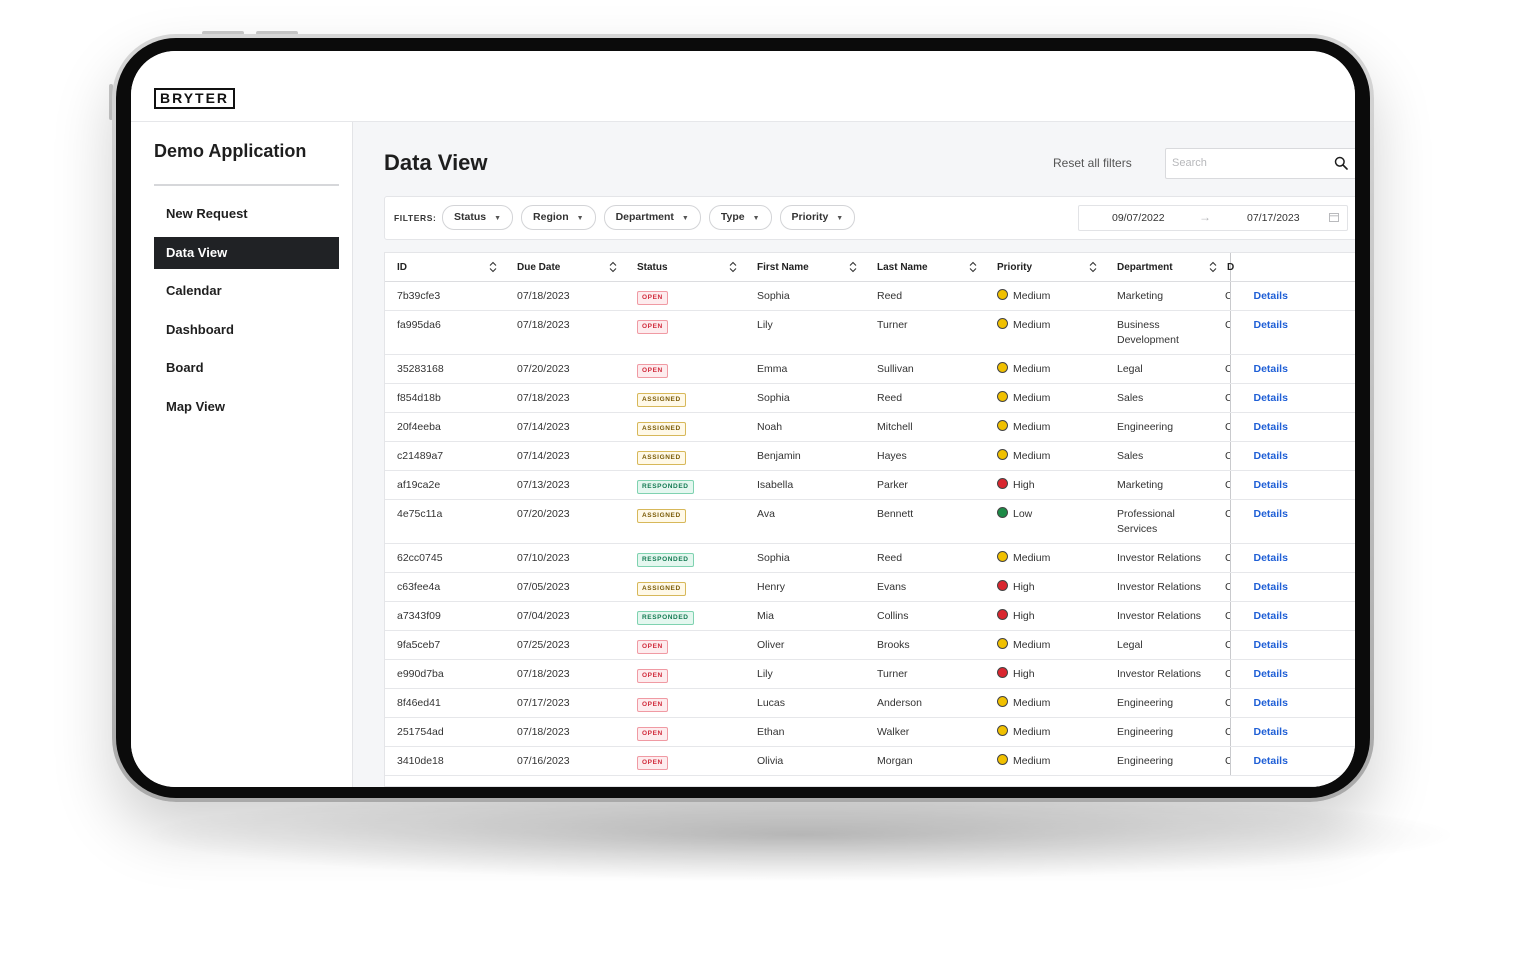 The height and width of the screenshot is (962, 1528). Describe the element at coordinates (1227, 732) in the screenshot. I see `cell-truncated: C` at that location.